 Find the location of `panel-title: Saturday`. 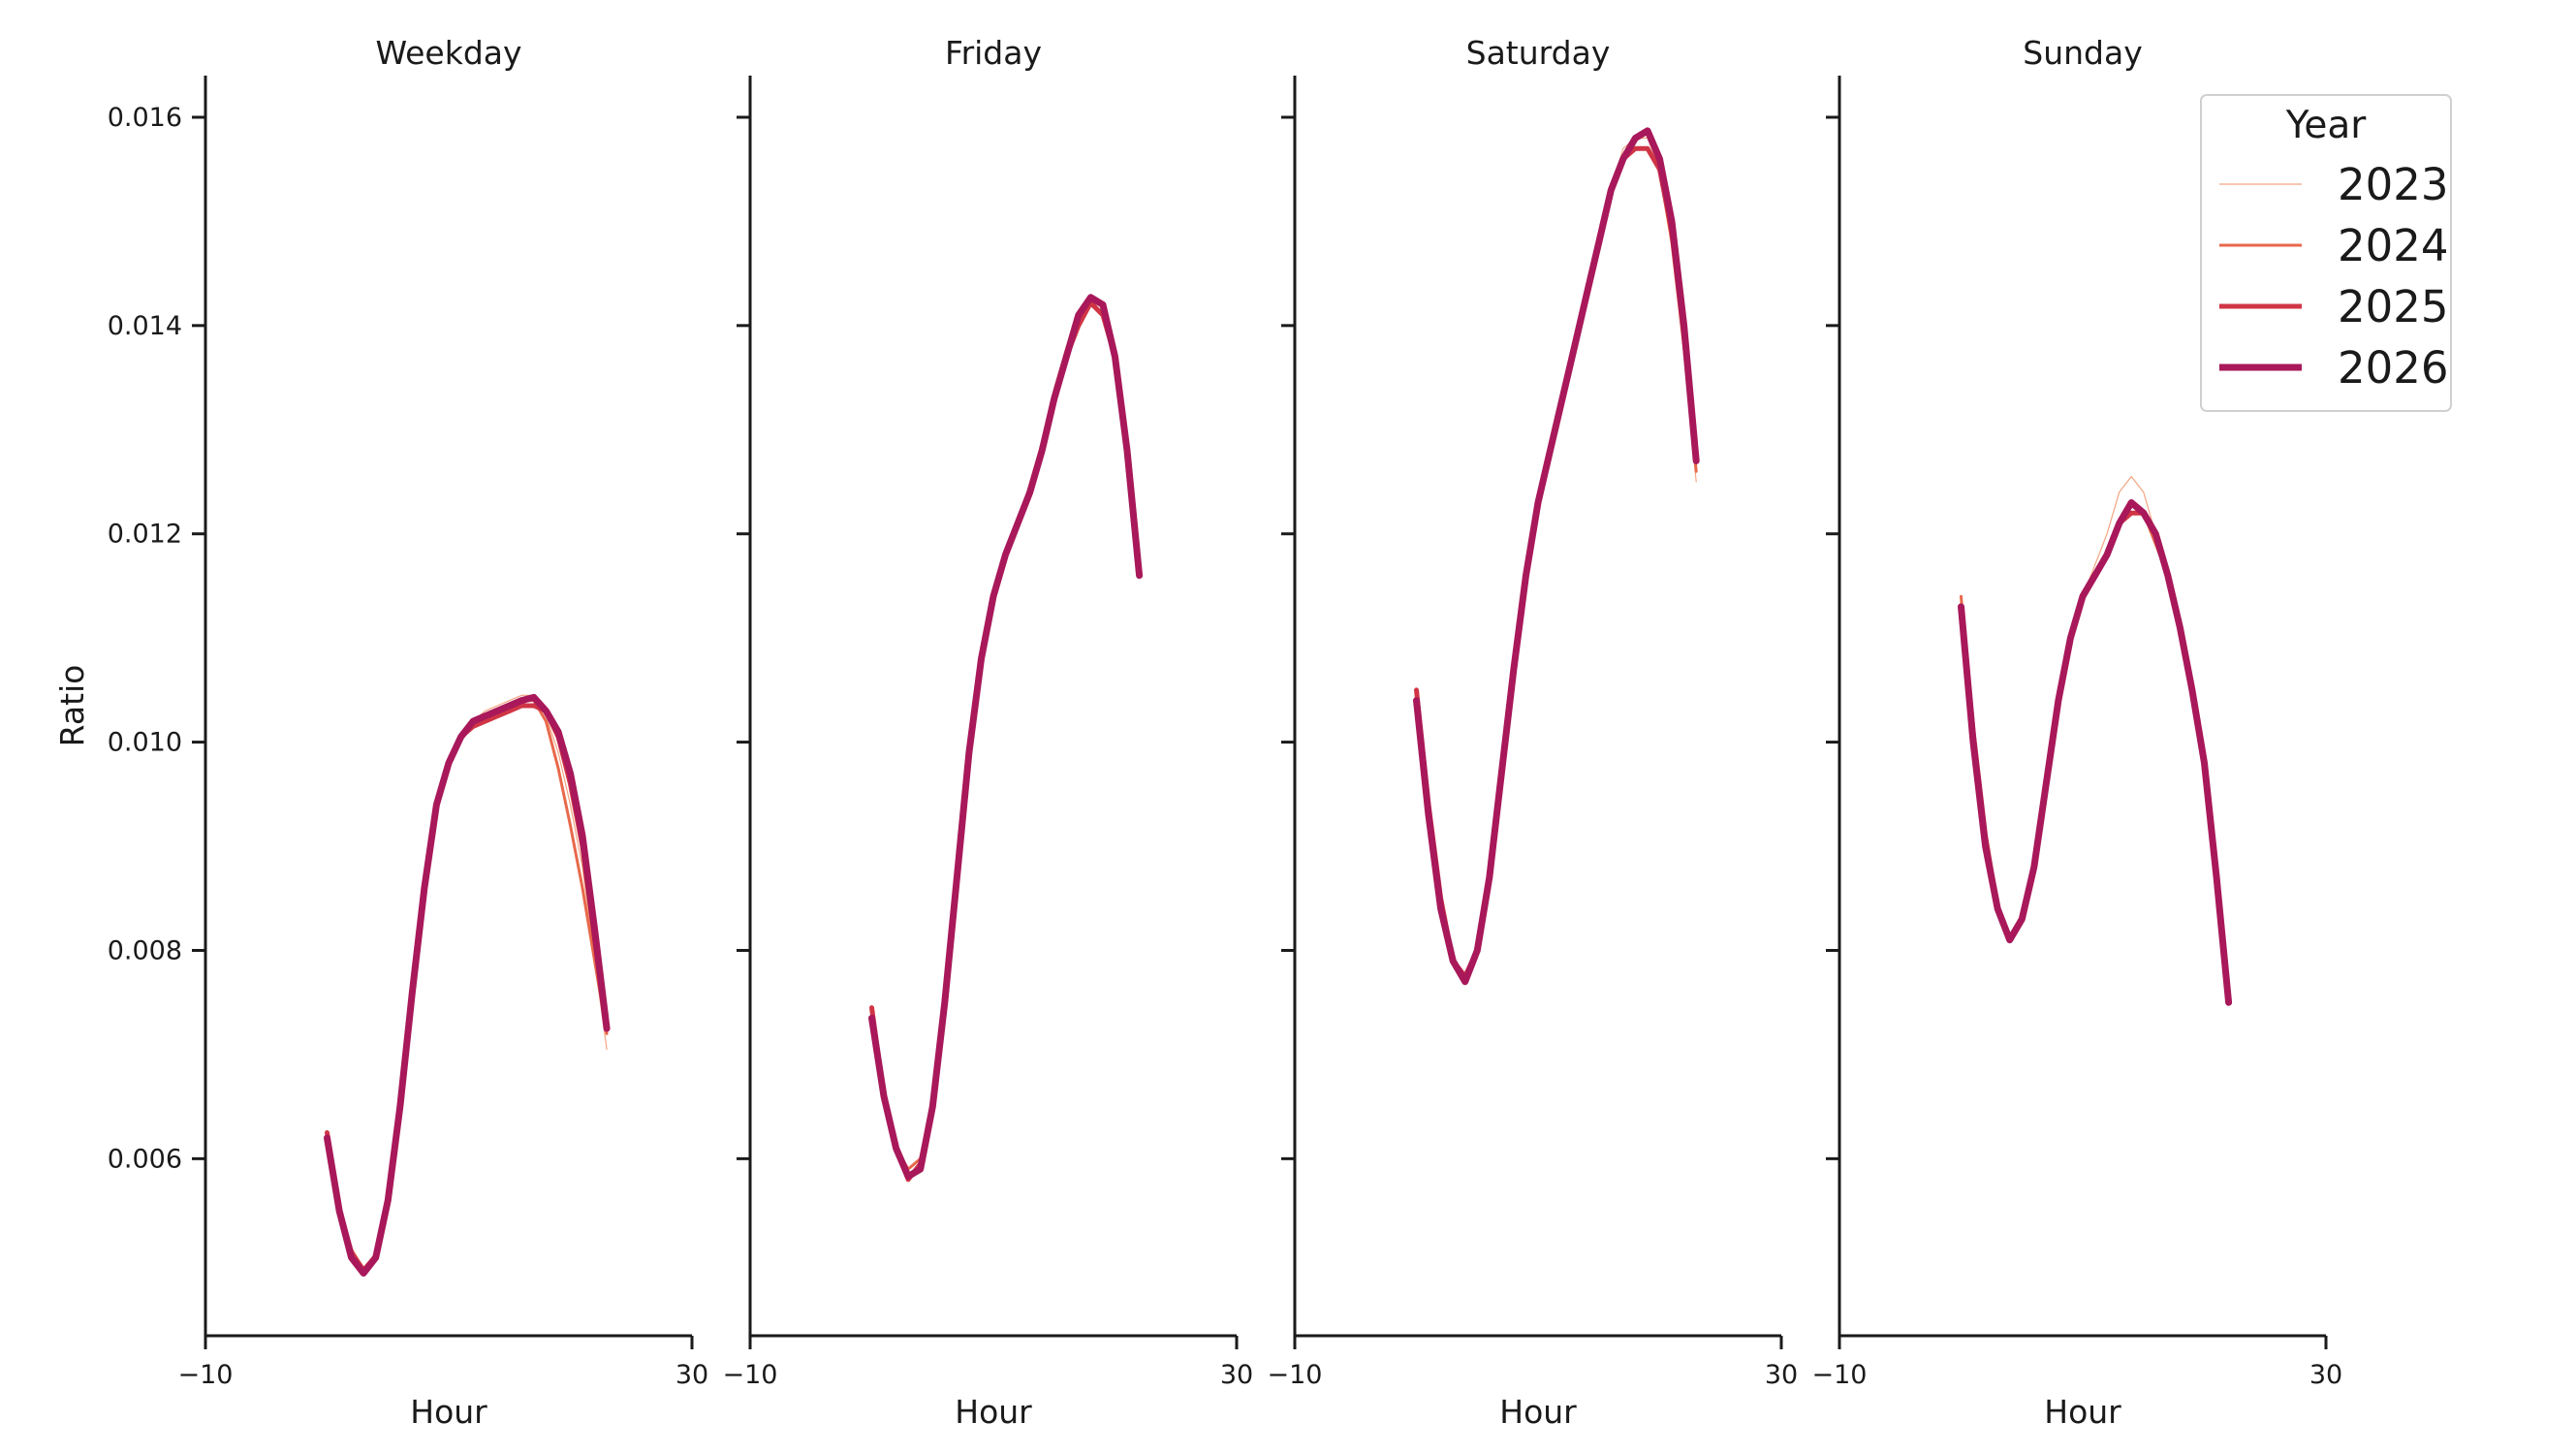

panel-title: Saturday is located at coordinates (1538, 53).